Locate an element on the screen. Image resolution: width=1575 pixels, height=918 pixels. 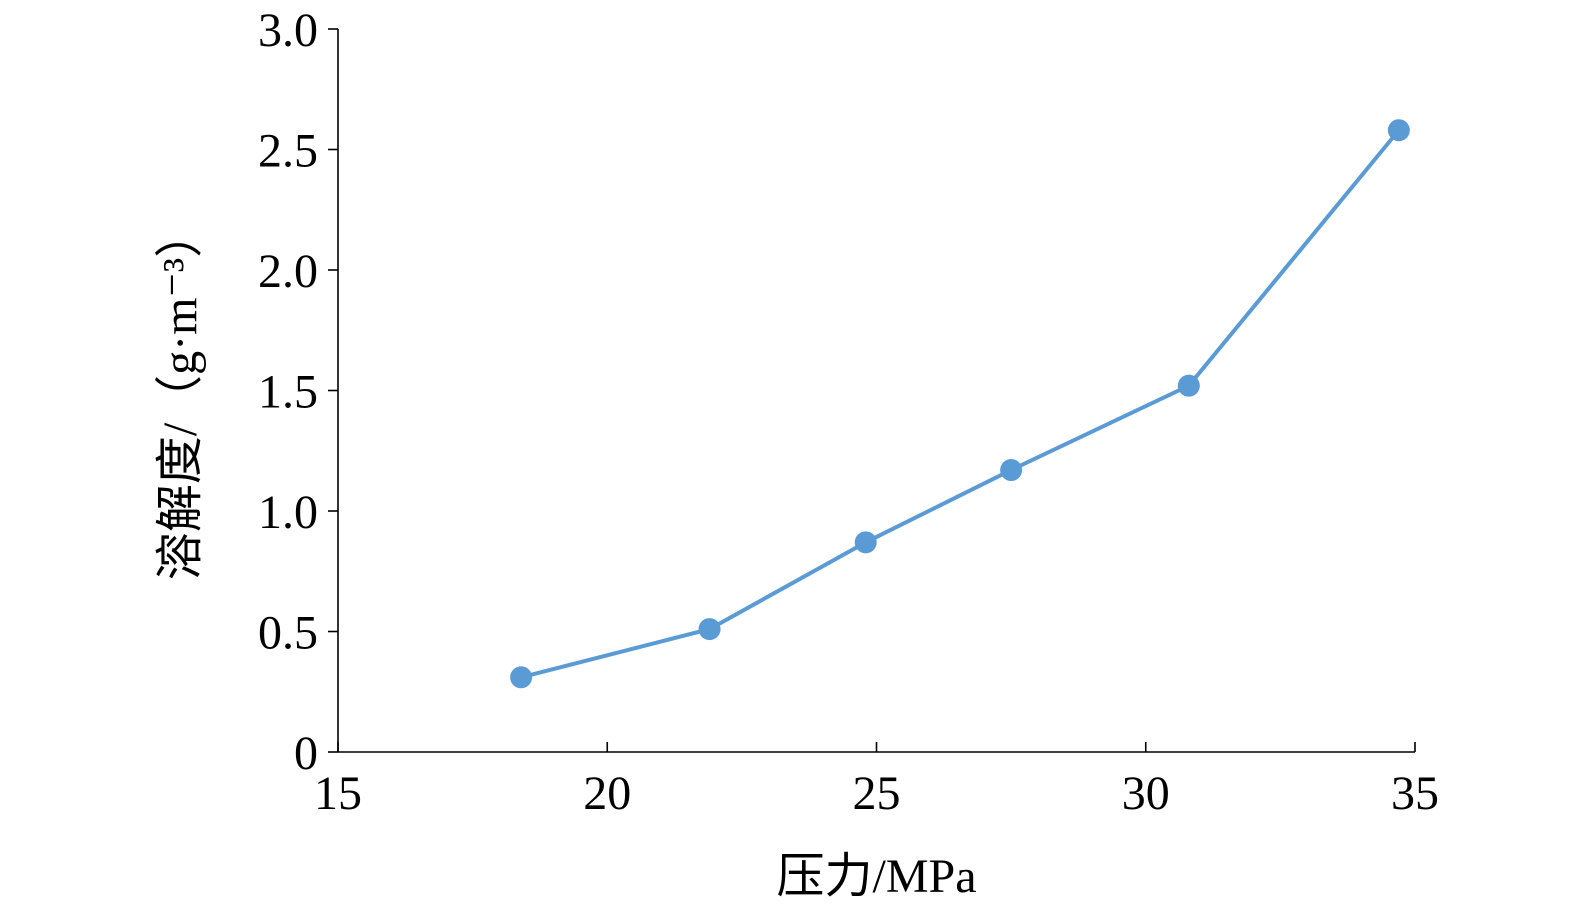
y-tick-label: 1.5 is located at coordinates (288, 392).